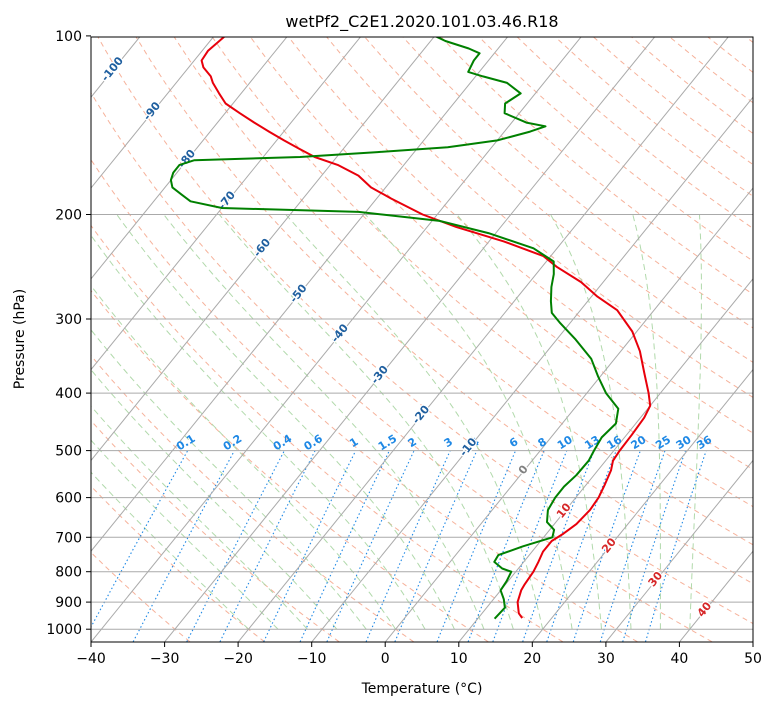 The width and height of the screenshot is (775, 708). What do you see at coordinates (68, 320) in the screenshot?
I see `y-tick-label: 300` at bounding box center [68, 320].